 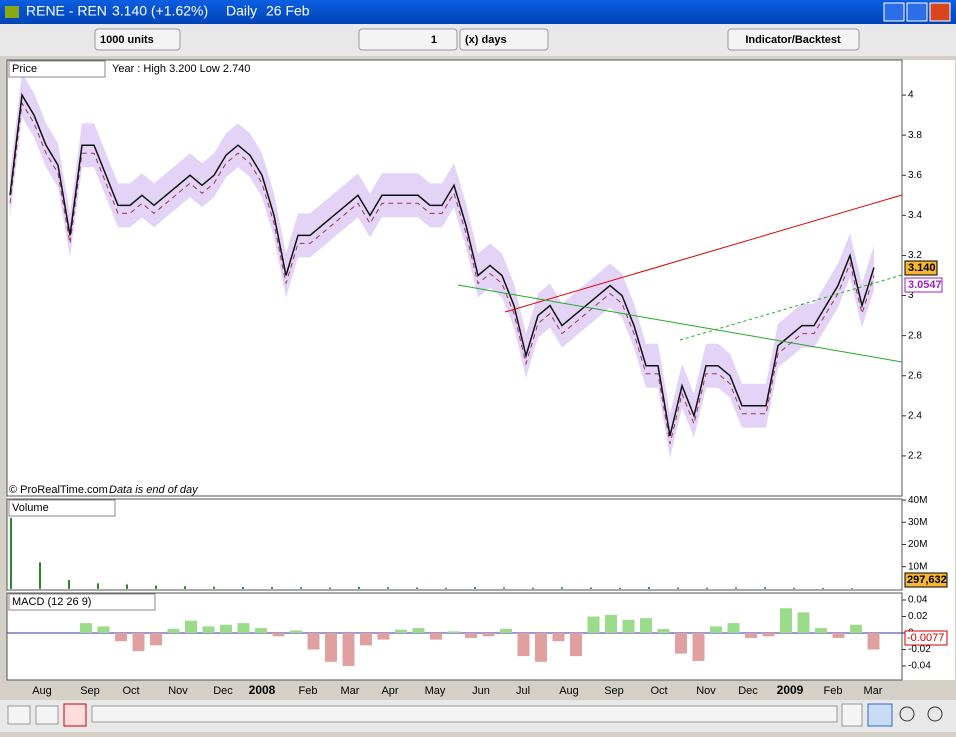 I want to click on last-volume-tag, so click(x=926, y=580).